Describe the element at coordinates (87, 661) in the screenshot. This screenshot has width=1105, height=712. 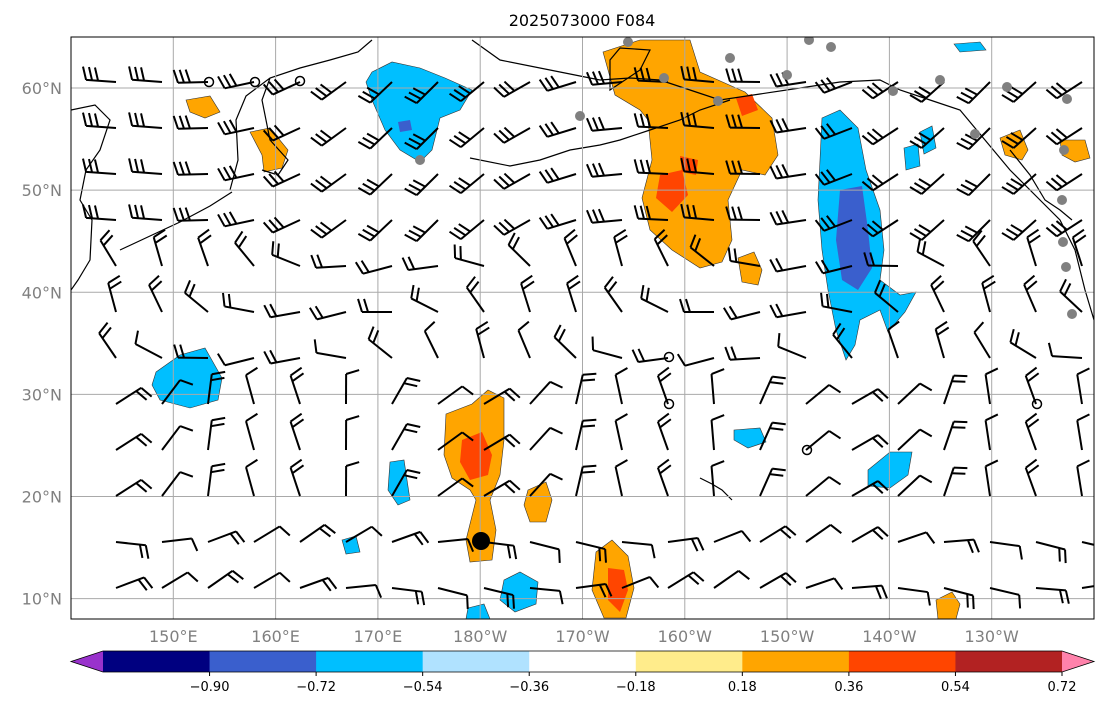
I see `colorbar-extend-min` at that location.